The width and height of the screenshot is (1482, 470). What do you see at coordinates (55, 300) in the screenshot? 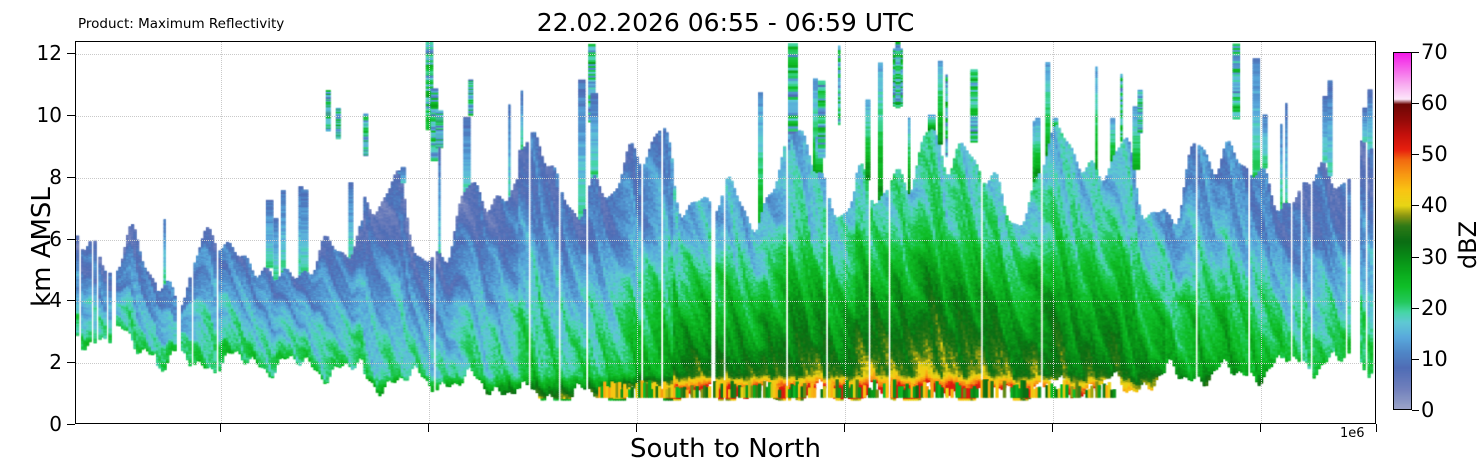
I see `y-tick-label: 4` at bounding box center [55, 300].